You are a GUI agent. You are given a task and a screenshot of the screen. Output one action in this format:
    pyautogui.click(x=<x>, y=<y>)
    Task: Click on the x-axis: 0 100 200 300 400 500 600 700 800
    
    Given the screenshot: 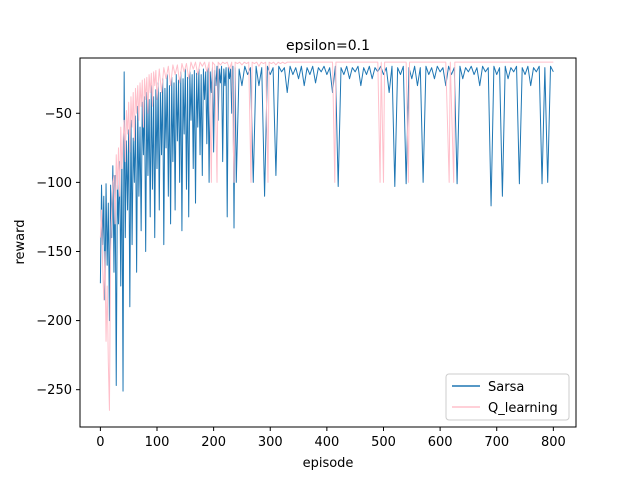 What is the action you would take?
    pyautogui.click(x=331, y=438)
    